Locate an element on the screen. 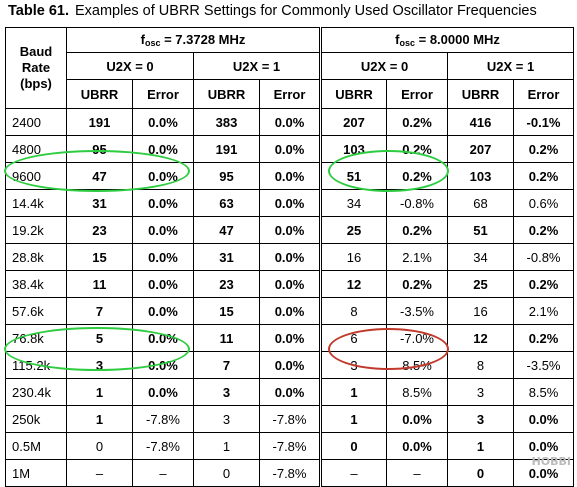 Image resolution: width=577 pixels, height=487 pixels. ubrr-value-cell: 23 is located at coordinates (99, 230).